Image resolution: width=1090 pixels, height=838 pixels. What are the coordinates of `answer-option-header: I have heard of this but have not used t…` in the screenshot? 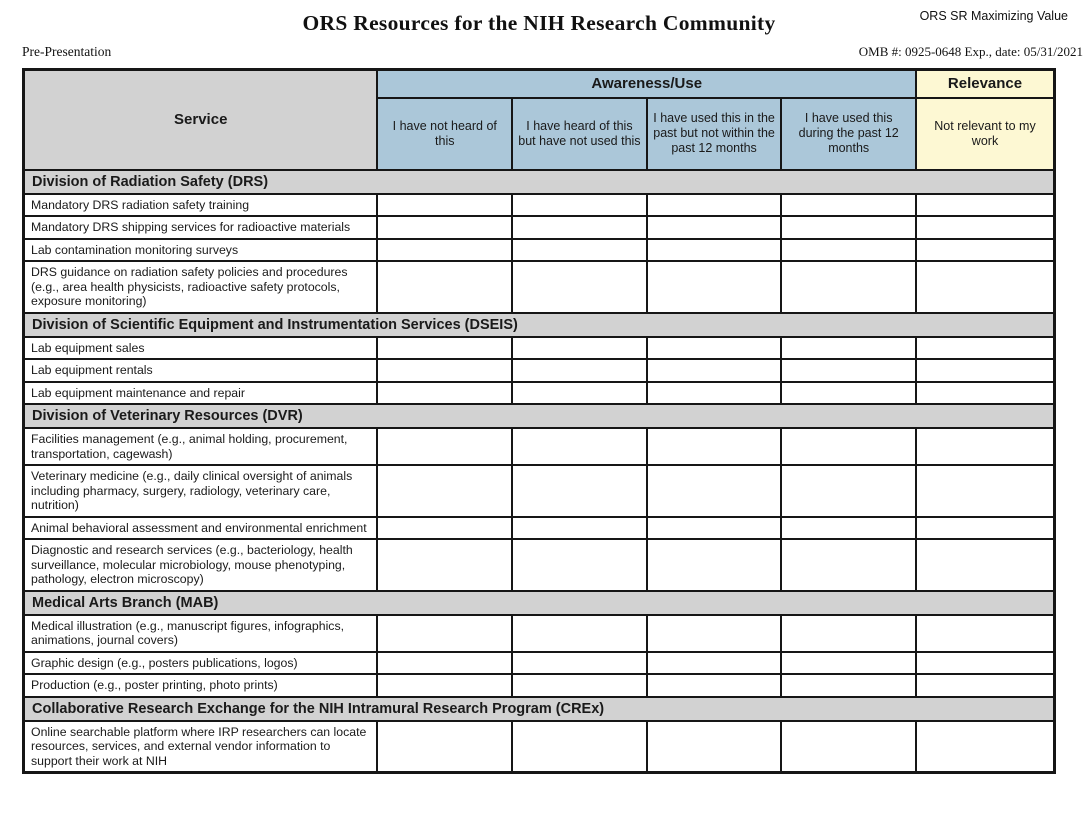 It's located at (579, 133).